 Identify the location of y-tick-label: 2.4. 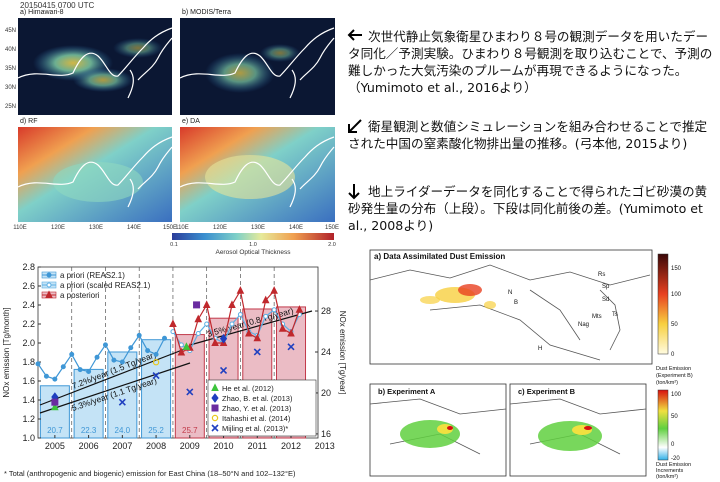
(28, 305).